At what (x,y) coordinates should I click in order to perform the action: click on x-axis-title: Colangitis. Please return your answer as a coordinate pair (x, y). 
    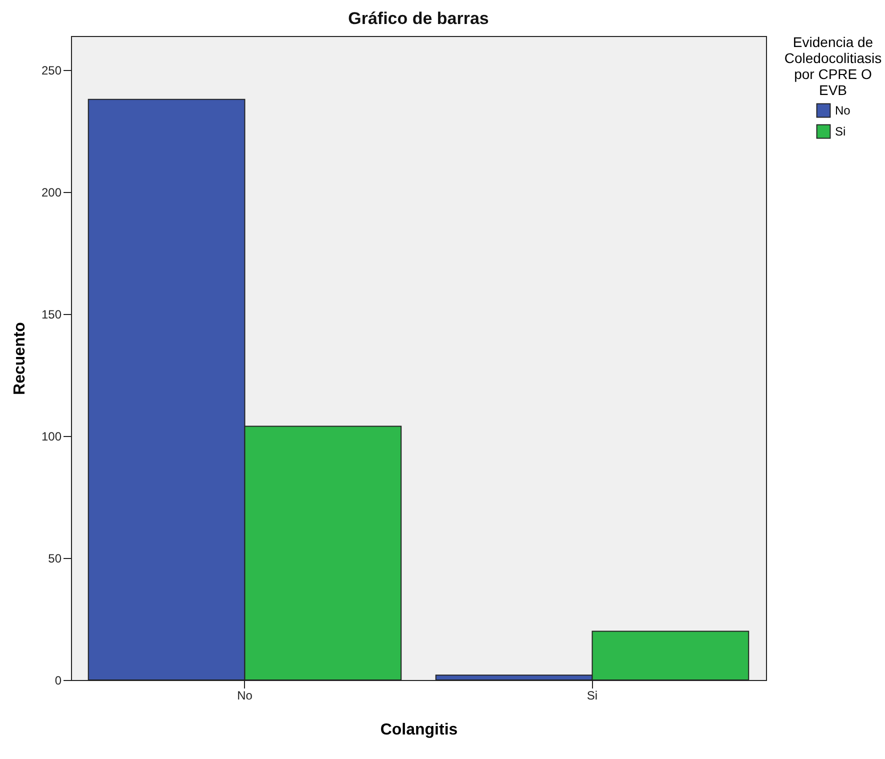
    Looking at the image, I should click on (419, 730).